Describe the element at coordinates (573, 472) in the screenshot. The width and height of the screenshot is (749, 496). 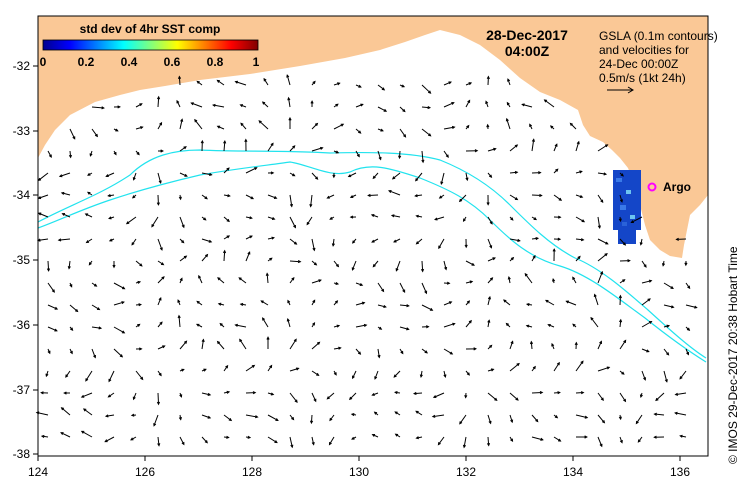
I see `x-tick-label: 134` at that location.